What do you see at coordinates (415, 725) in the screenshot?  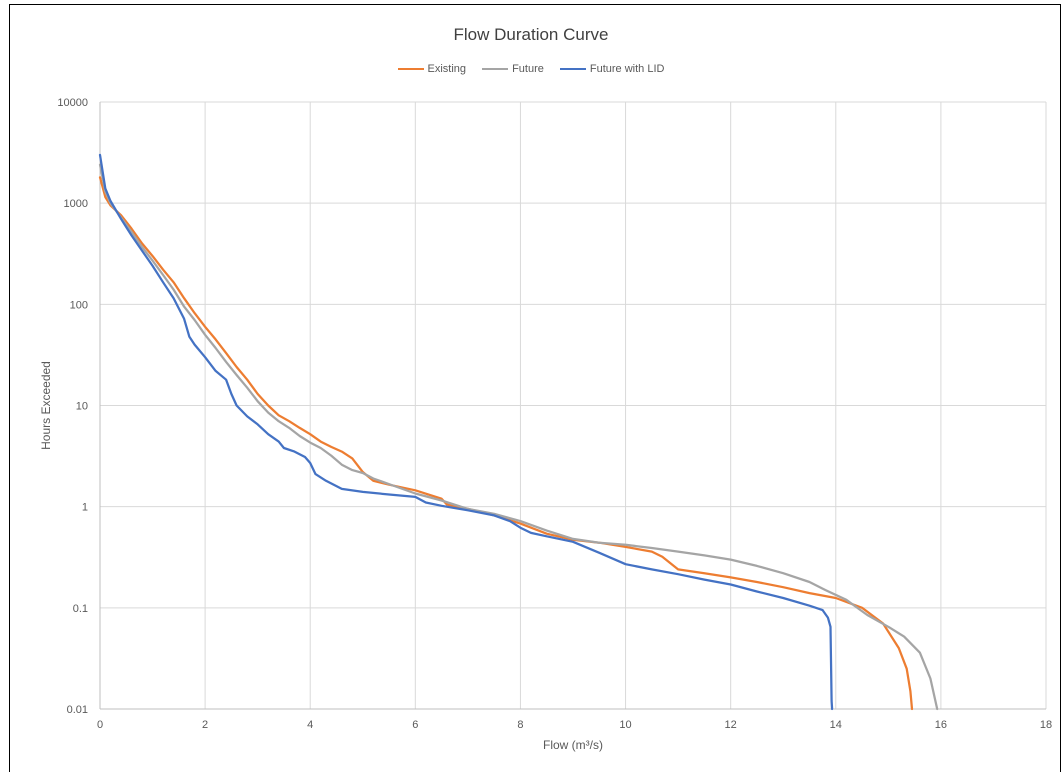 I see `x-tick-label: 6` at bounding box center [415, 725].